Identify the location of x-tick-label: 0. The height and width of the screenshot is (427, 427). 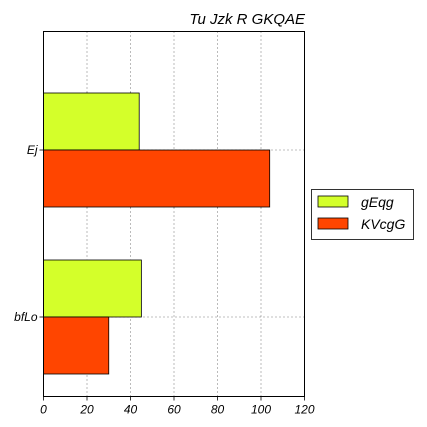
(43, 410).